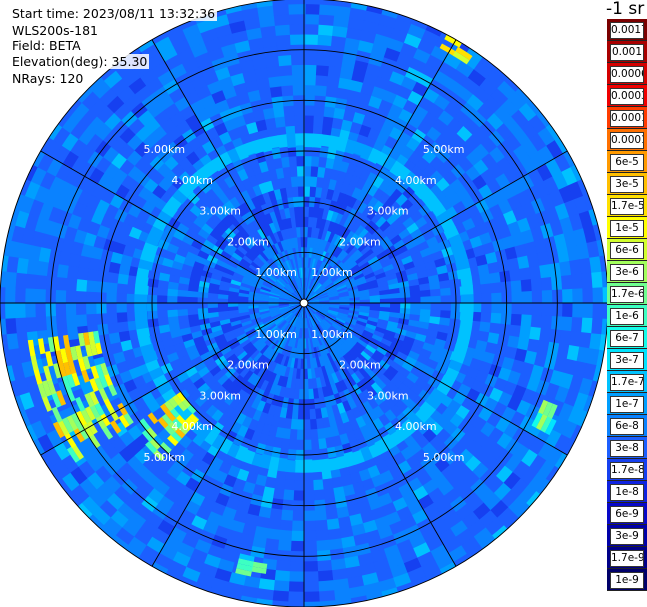 The image size is (647, 607). Describe the element at coordinates (625, 9) in the screenshot. I see `colorbar-title: -1 sr` at that location.